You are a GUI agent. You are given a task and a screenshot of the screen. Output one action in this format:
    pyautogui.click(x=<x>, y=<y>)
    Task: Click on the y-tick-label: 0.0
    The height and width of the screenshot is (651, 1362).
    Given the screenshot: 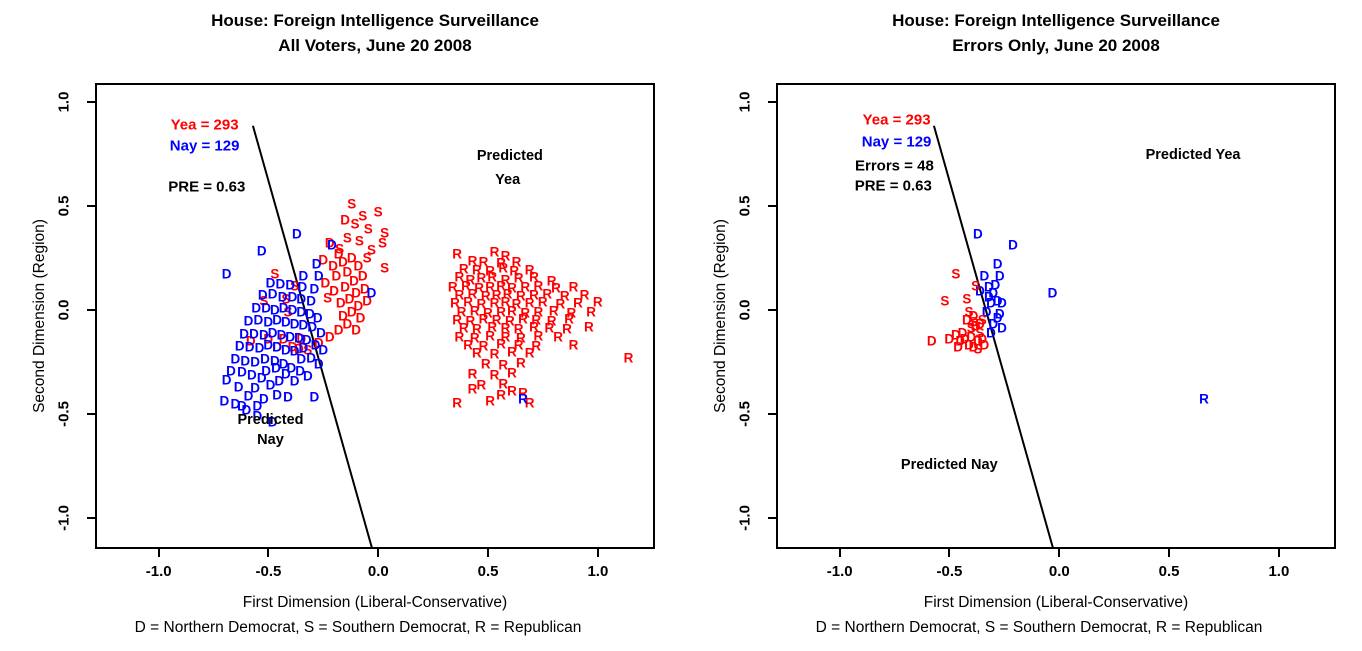 What is the action you would take?
    pyautogui.click(x=64, y=310)
    